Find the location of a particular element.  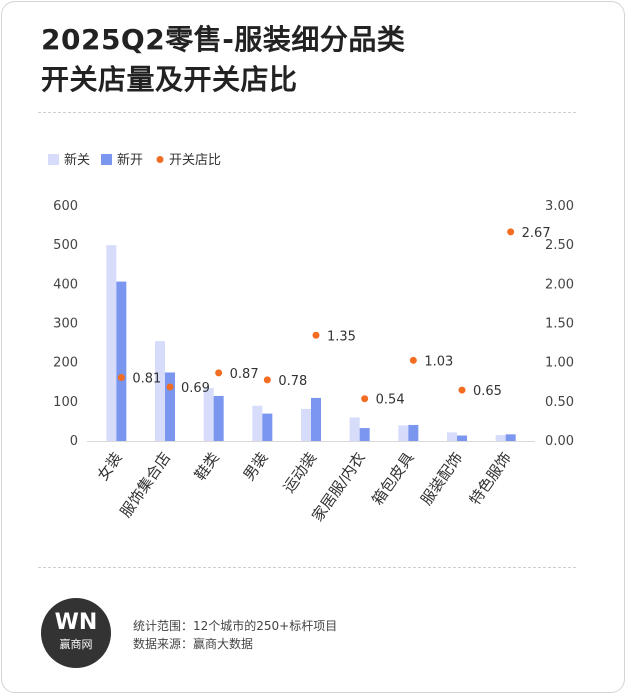

legend-label-close: 新关 is located at coordinates (77, 160).